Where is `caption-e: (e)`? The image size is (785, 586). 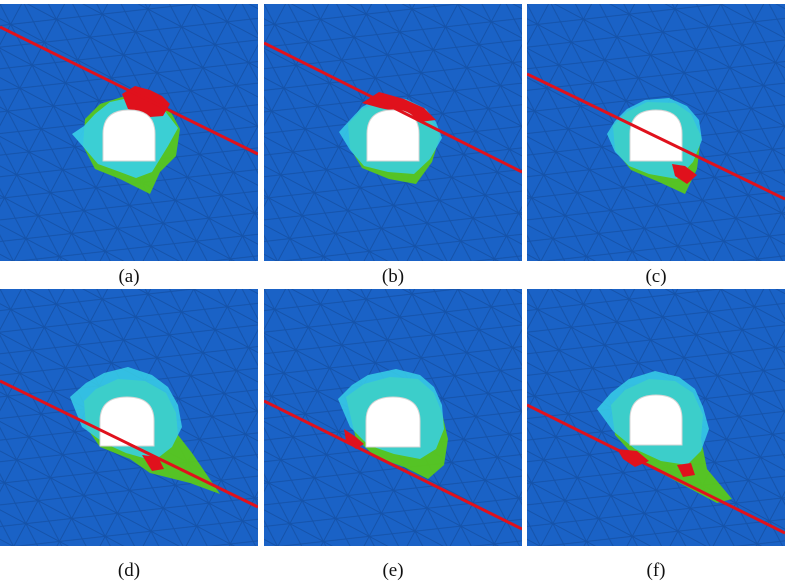
caption-e: (e) is located at coordinates (393, 570).